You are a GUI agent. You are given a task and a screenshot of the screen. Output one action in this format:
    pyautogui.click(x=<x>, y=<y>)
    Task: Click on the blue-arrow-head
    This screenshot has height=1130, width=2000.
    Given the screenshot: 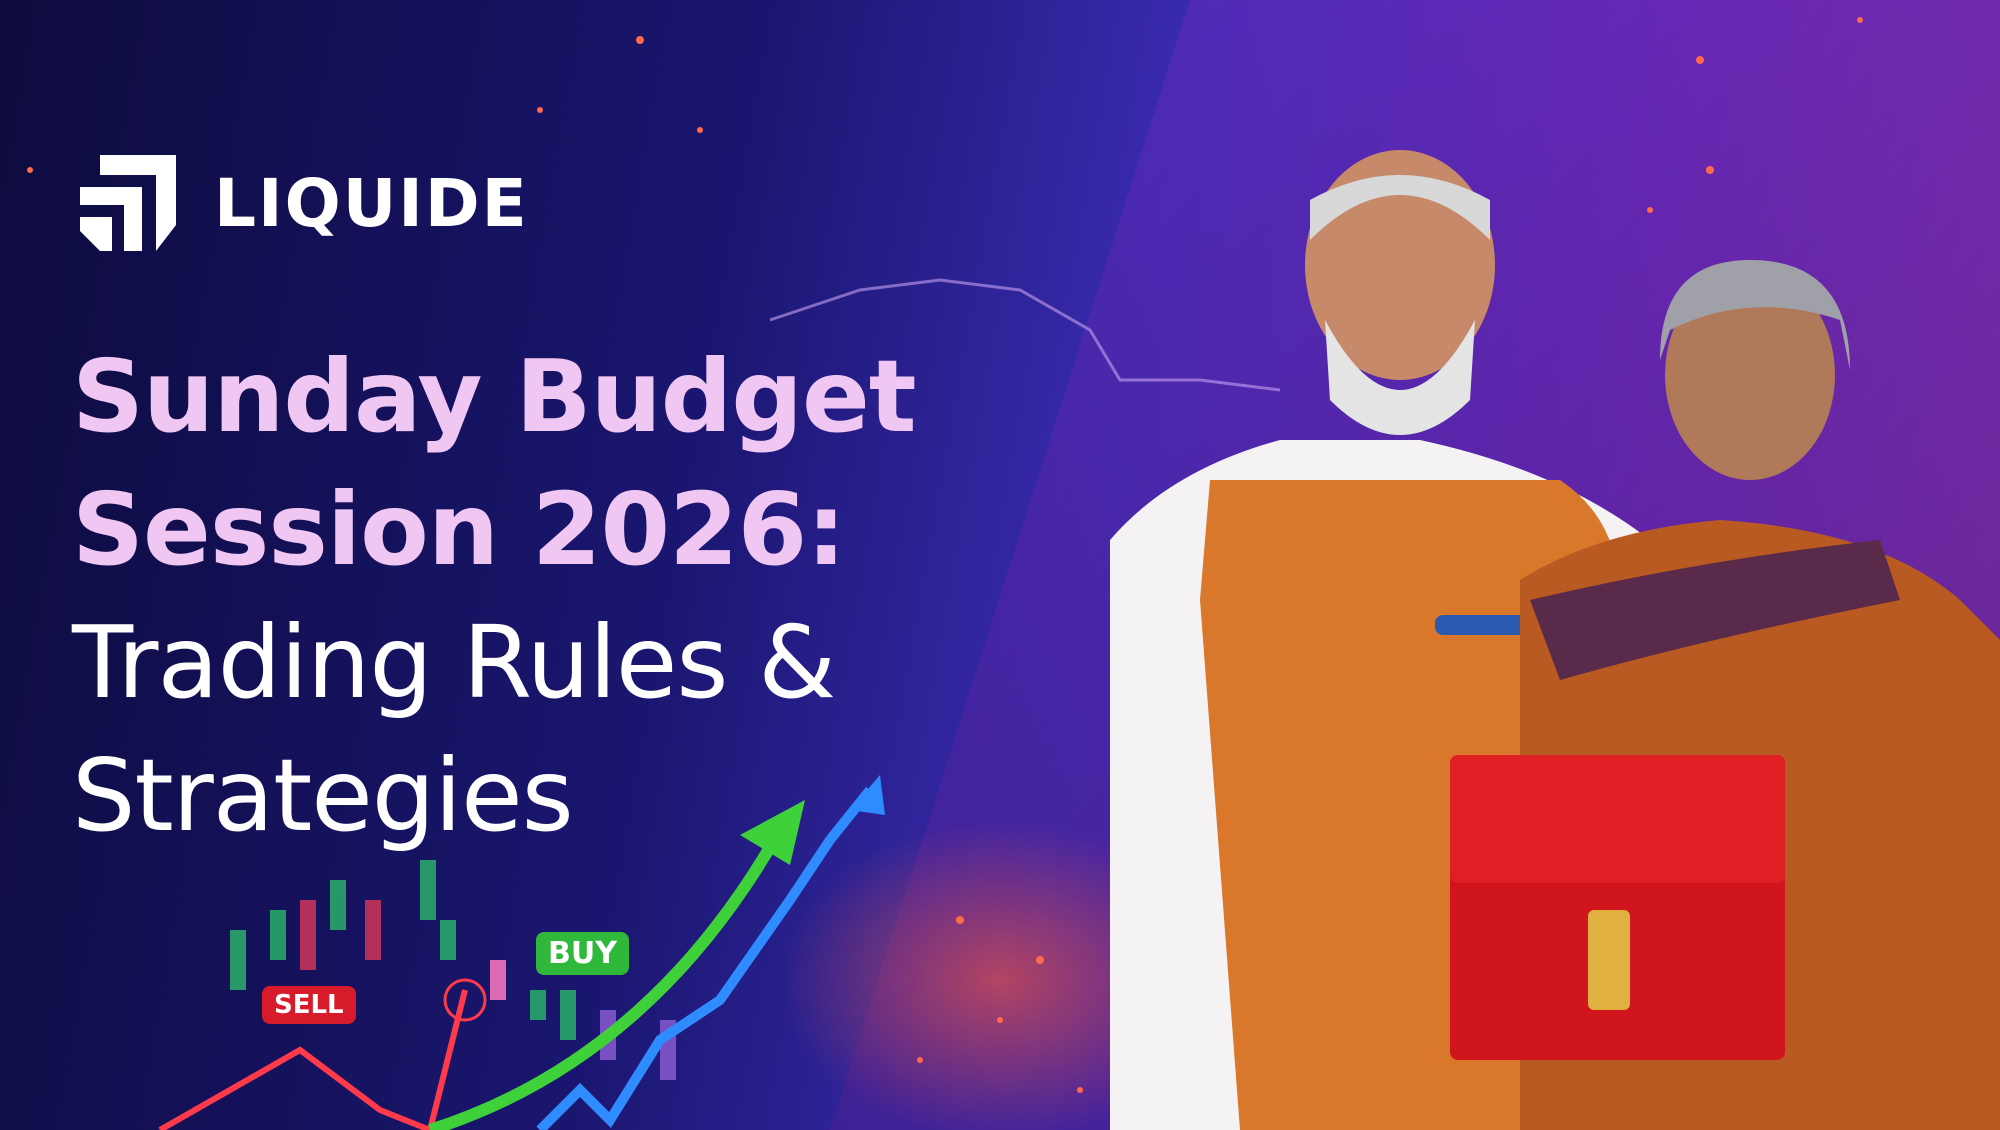 What is the action you would take?
    pyautogui.click(x=867, y=795)
    